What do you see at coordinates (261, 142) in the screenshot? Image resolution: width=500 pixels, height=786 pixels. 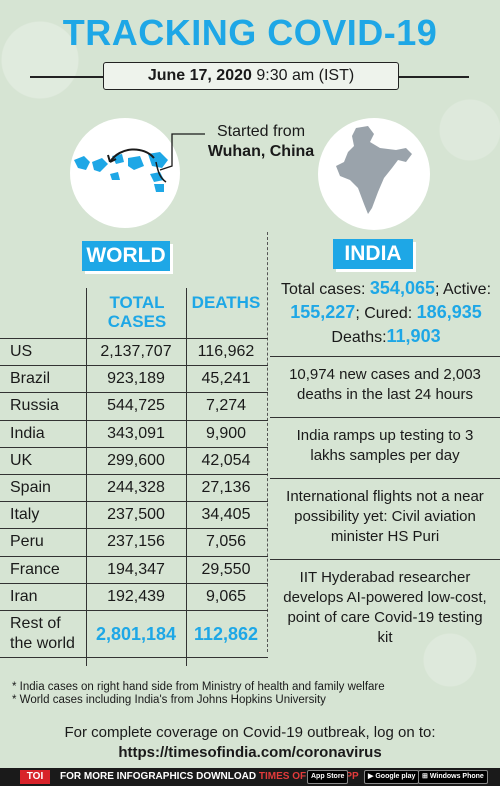 I see `origin-label: Started from Wuhan, China` at bounding box center [261, 142].